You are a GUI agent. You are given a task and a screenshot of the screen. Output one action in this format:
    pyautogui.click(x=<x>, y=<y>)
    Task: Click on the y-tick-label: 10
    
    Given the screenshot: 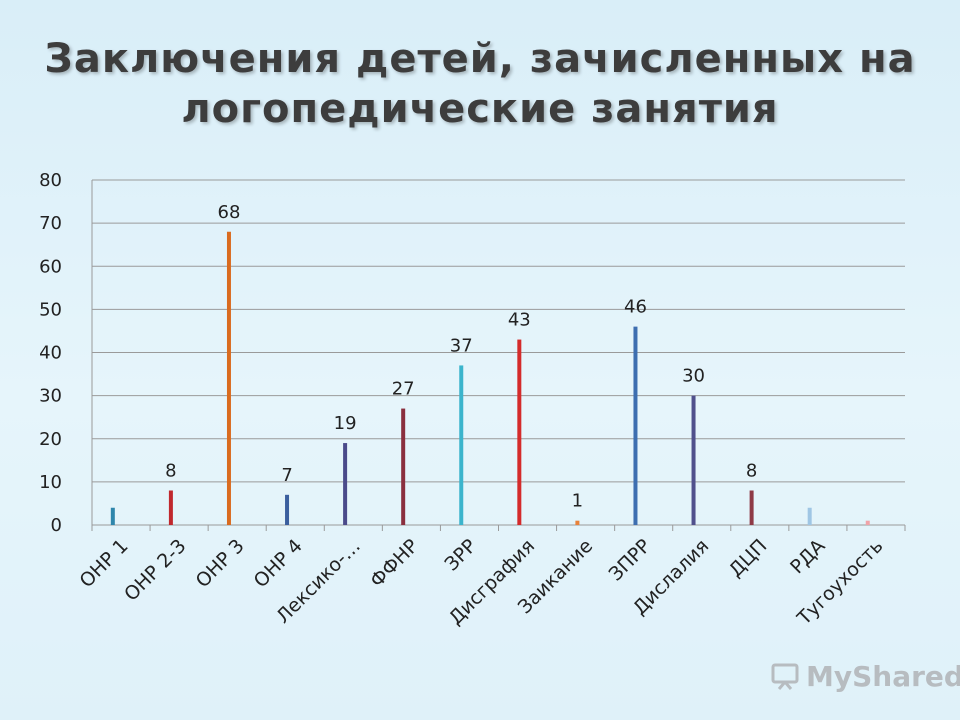 What is the action you would take?
    pyautogui.click(x=50, y=482)
    